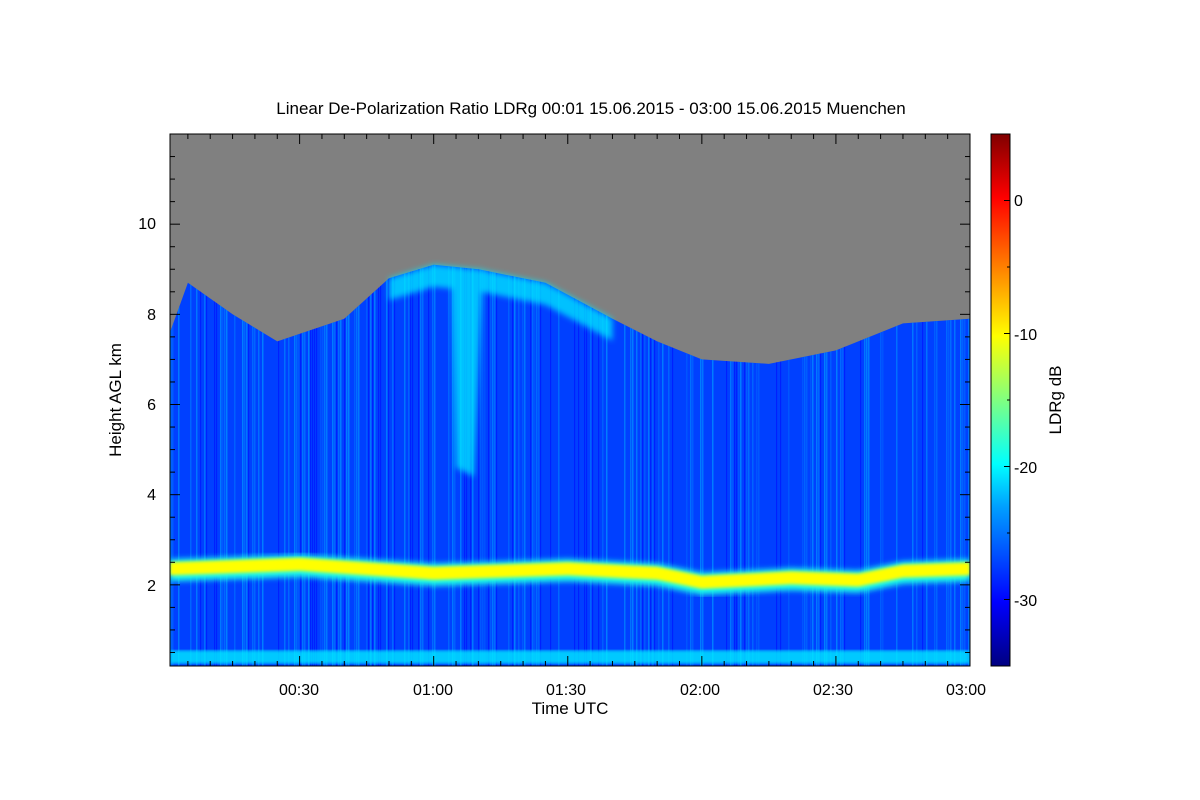 The height and width of the screenshot is (800, 1200). Describe the element at coordinates (833, 690) in the screenshot. I see `x-tick-label: 02:30` at that location.